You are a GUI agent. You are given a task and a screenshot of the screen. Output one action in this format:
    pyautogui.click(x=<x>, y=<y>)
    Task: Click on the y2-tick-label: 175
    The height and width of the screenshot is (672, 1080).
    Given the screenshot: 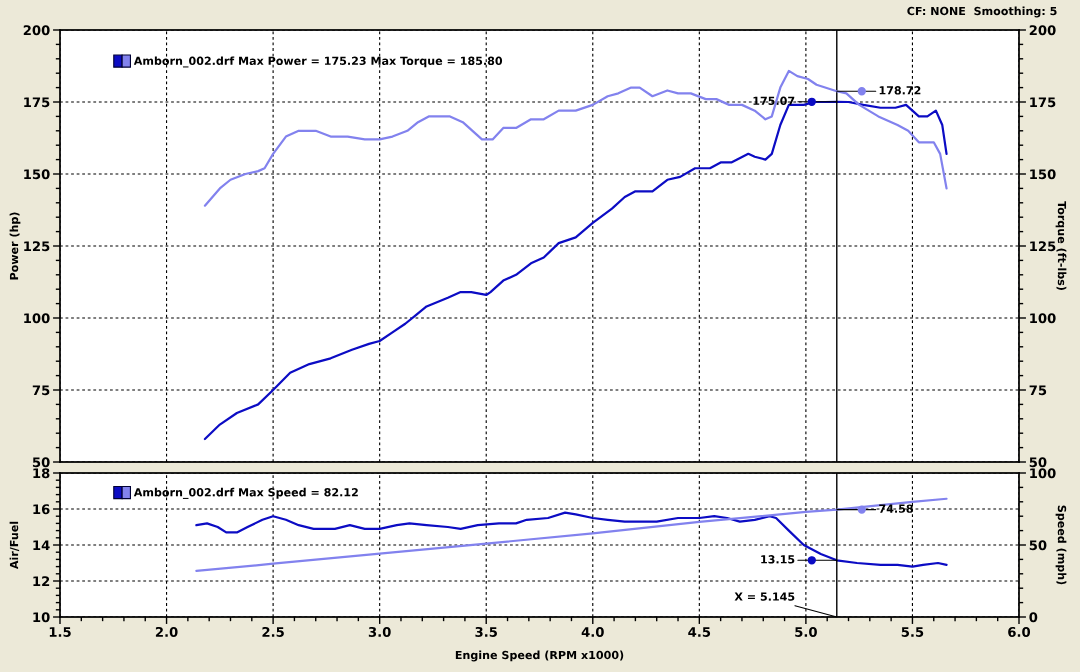 What is the action you would take?
    pyautogui.click(x=1043, y=102)
    